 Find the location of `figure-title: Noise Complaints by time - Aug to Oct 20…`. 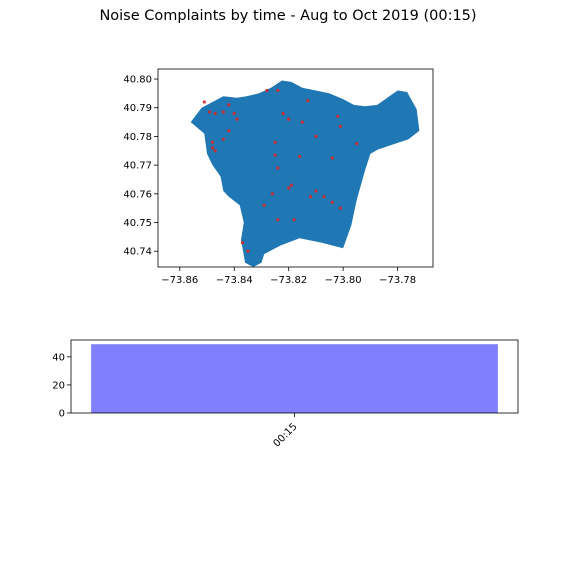

figure-title: Noise Complaints by time - Aug to Oct 20… is located at coordinates (288, 16).